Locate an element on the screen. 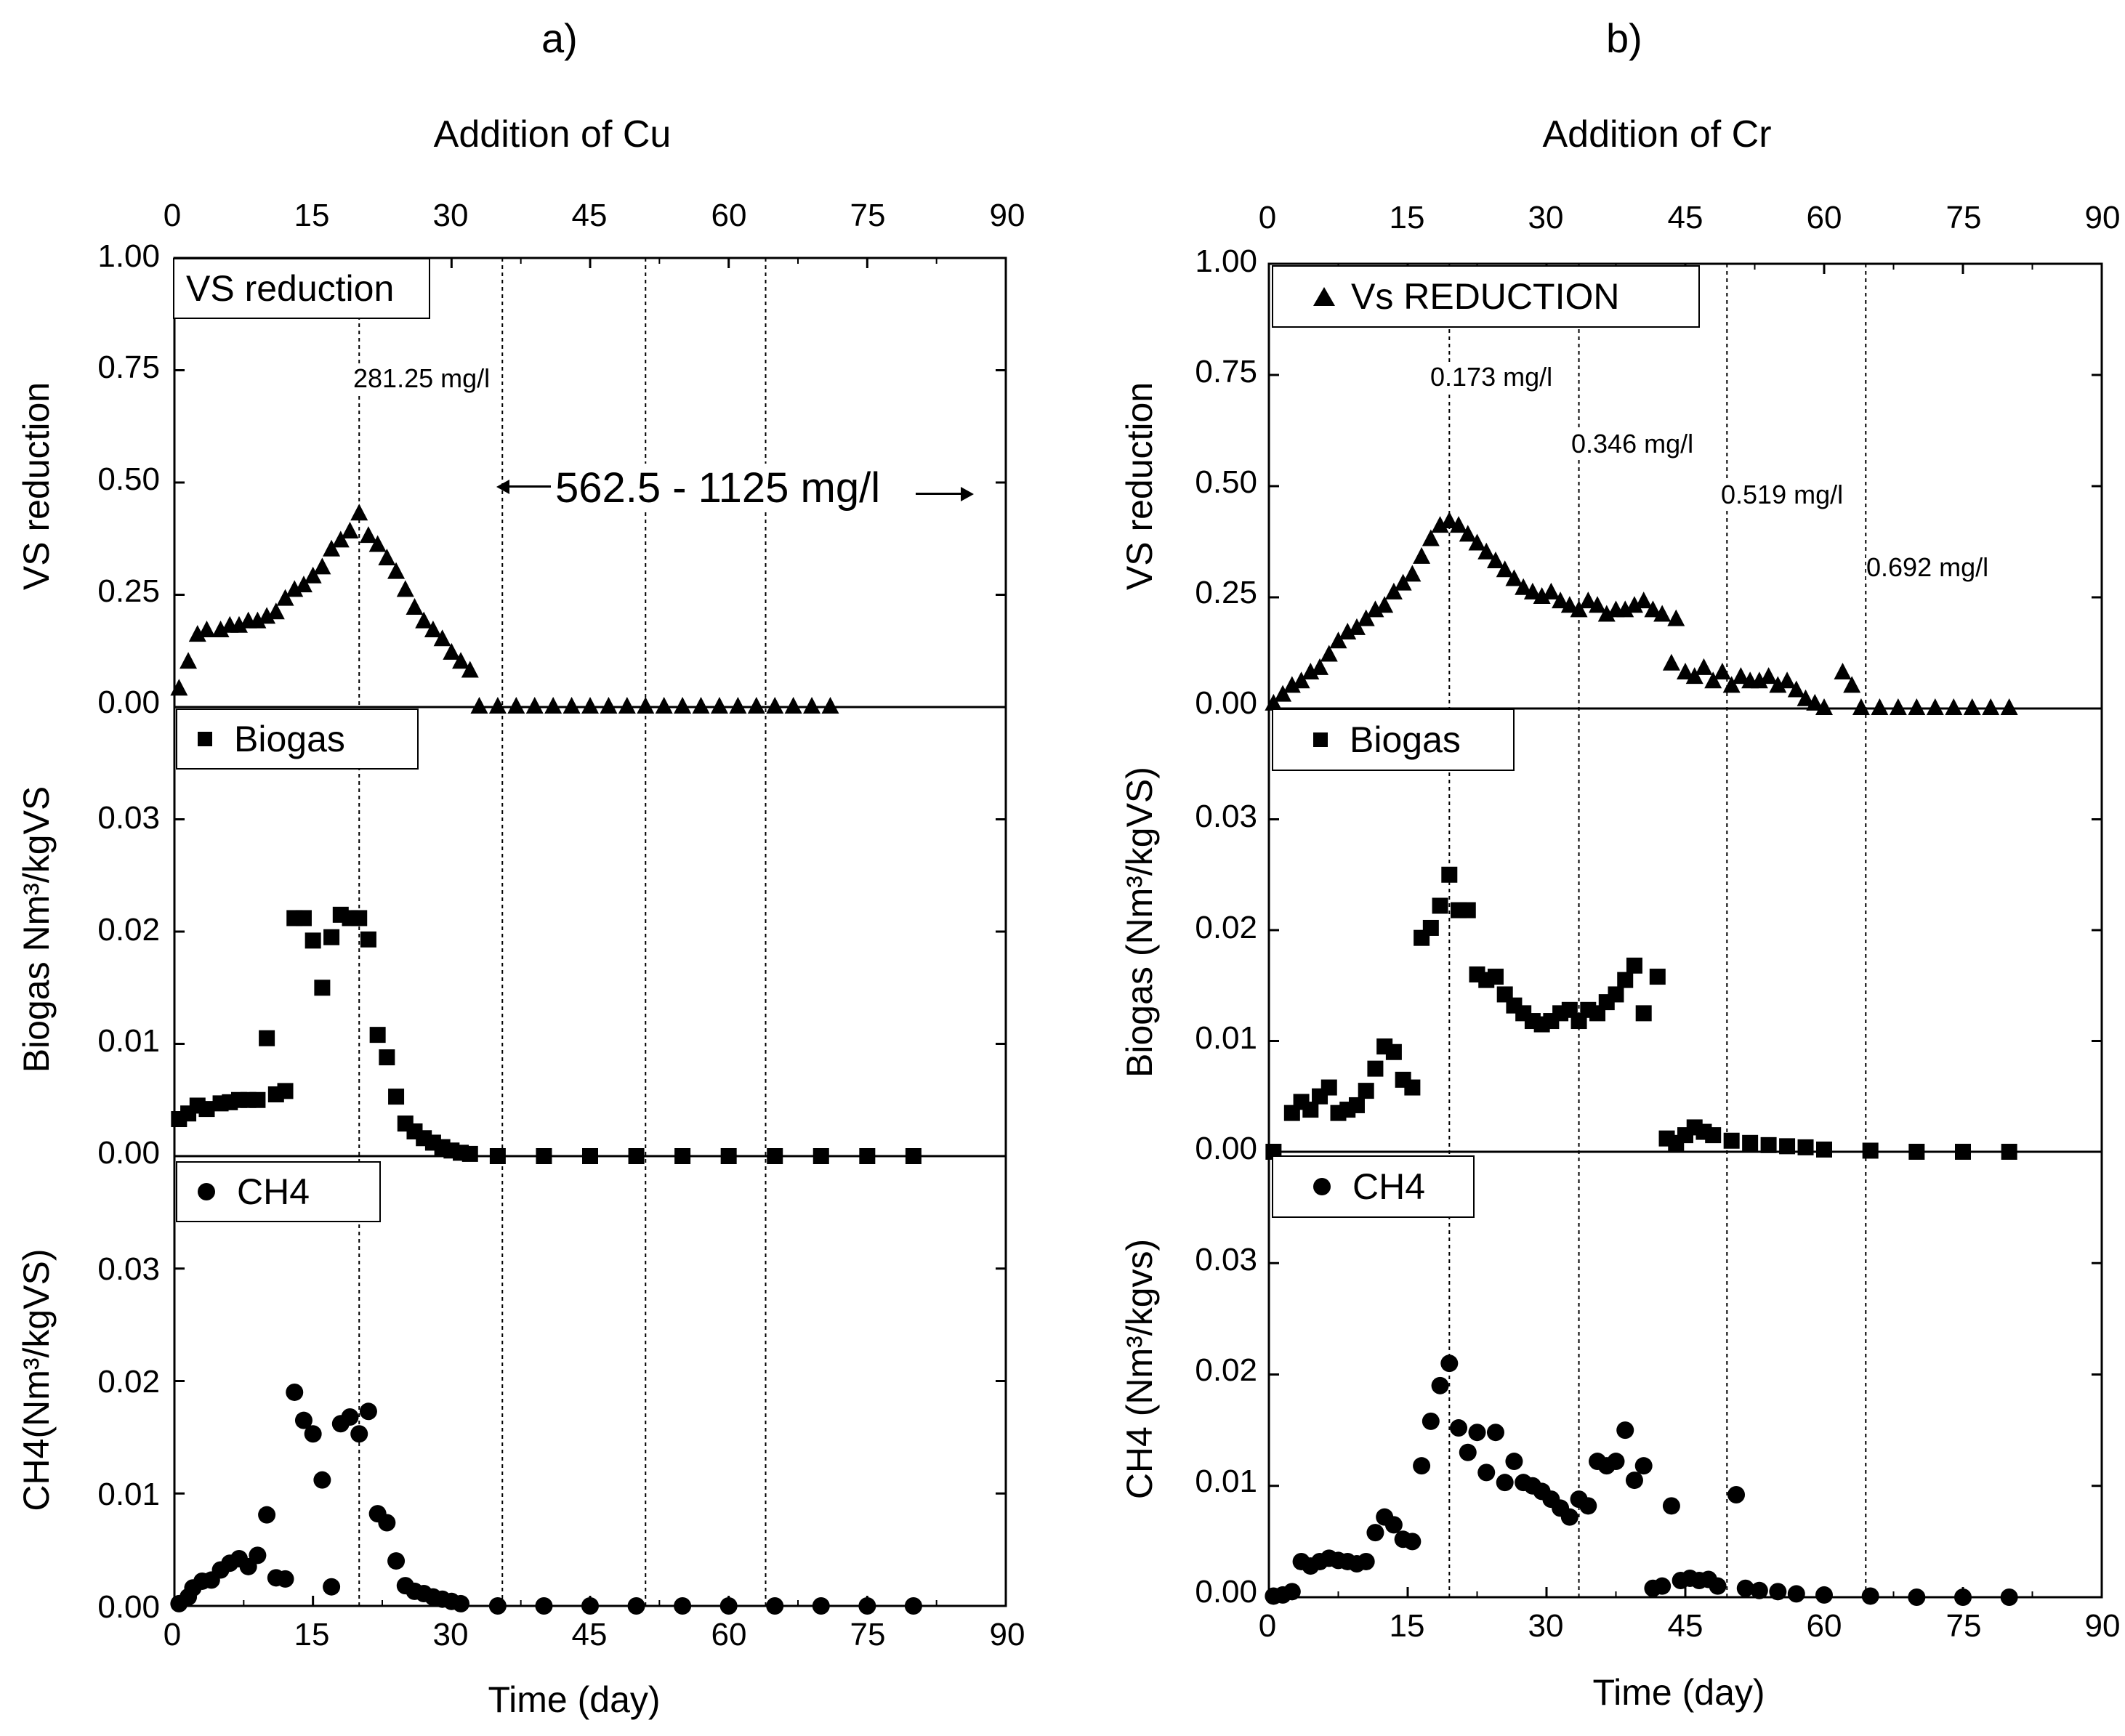 The image size is (2125, 1736). panel-b-vs-y-tick: 1.00 is located at coordinates (1226, 261).